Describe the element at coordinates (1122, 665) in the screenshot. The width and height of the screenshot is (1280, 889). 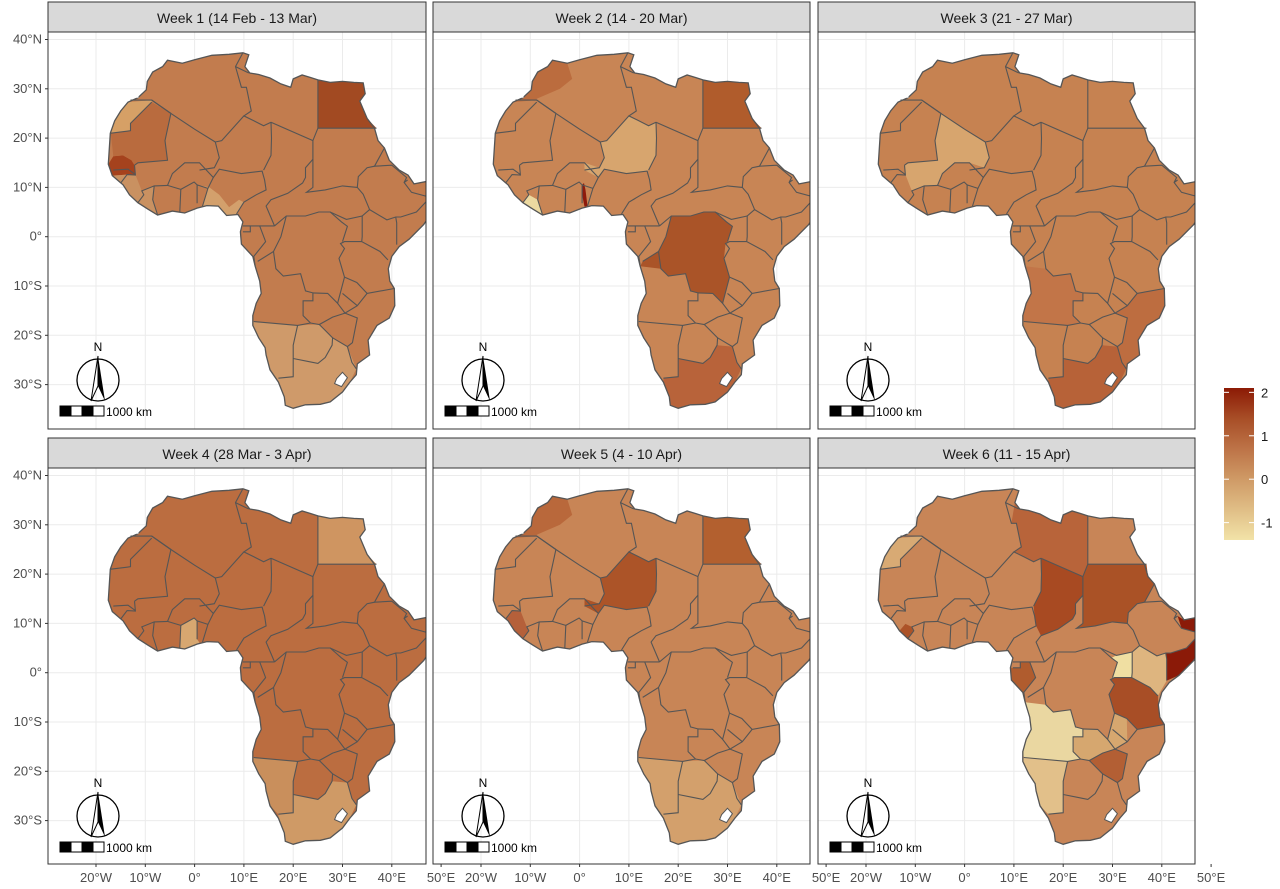
I see `country-uganda` at that location.